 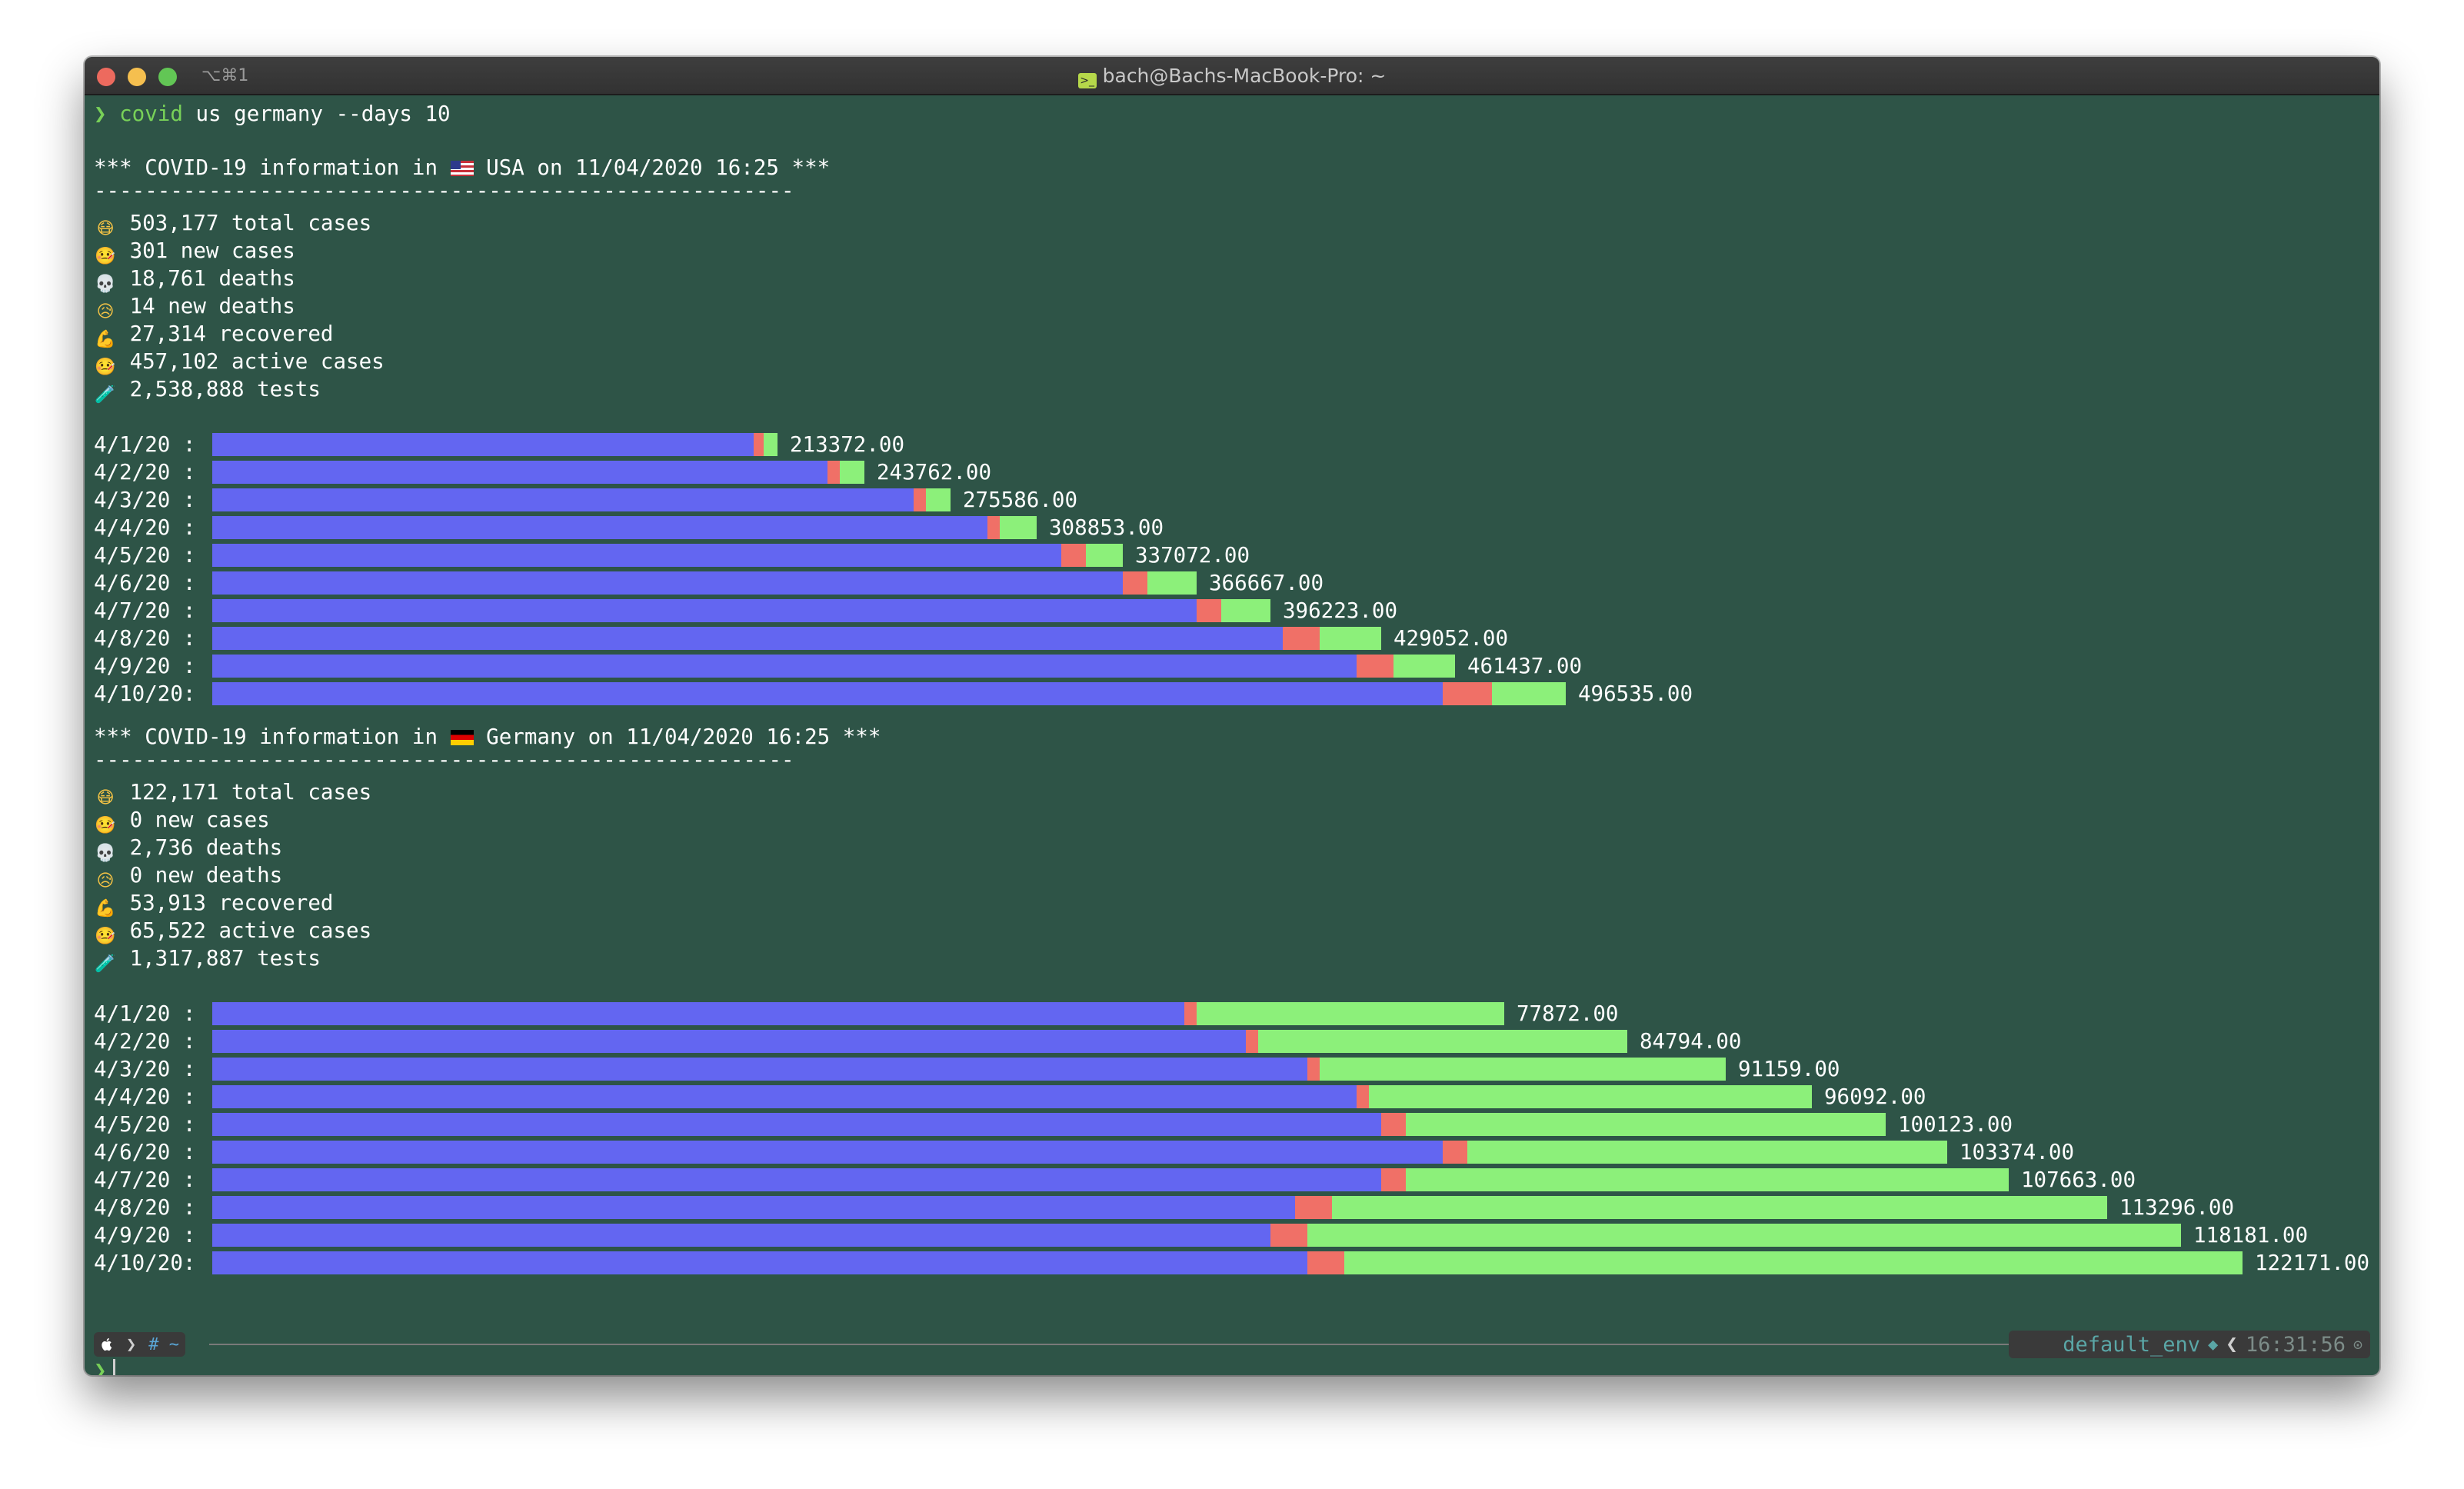 What do you see at coordinates (934, 472) in the screenshot?
I see `bar-value-label: 243762.00` at bounding box center [934, 472].